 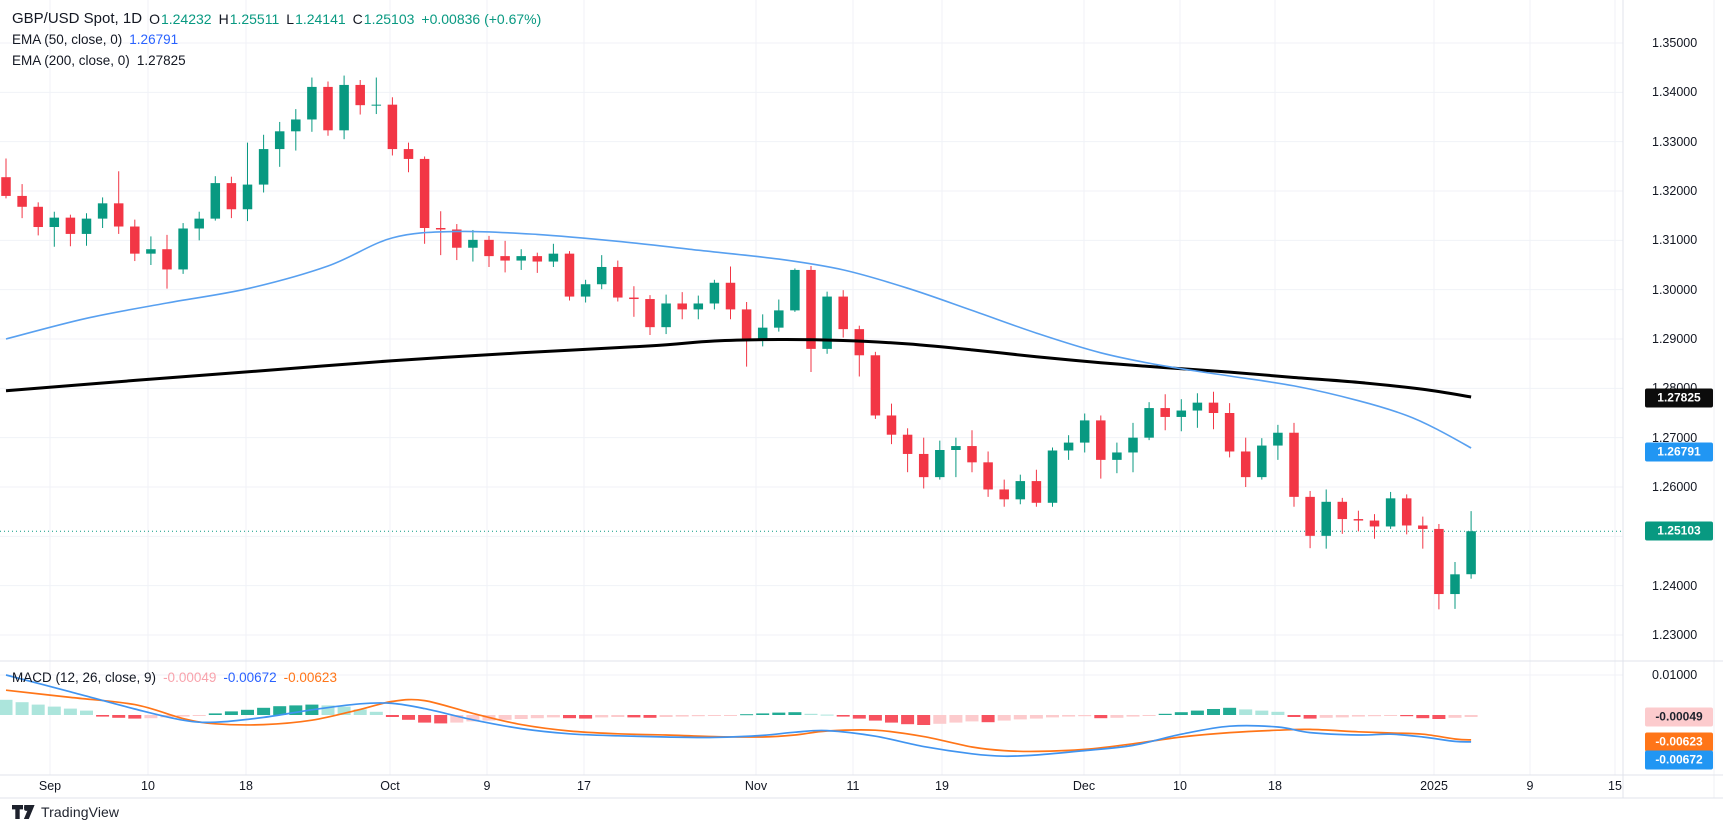 I want to click on price-axis-label: 1.30000, so click(x=1675, y=289).